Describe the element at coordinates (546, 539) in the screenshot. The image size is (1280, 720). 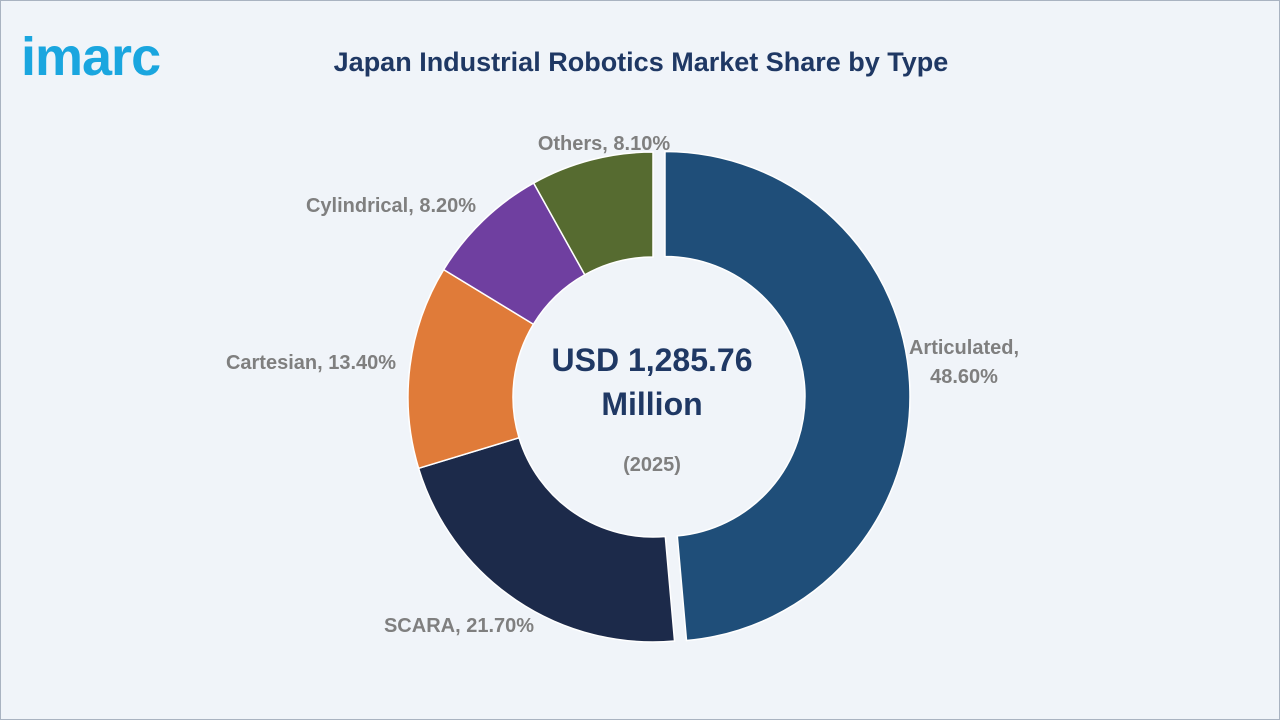
I see `donut-slice-scara` at that location.